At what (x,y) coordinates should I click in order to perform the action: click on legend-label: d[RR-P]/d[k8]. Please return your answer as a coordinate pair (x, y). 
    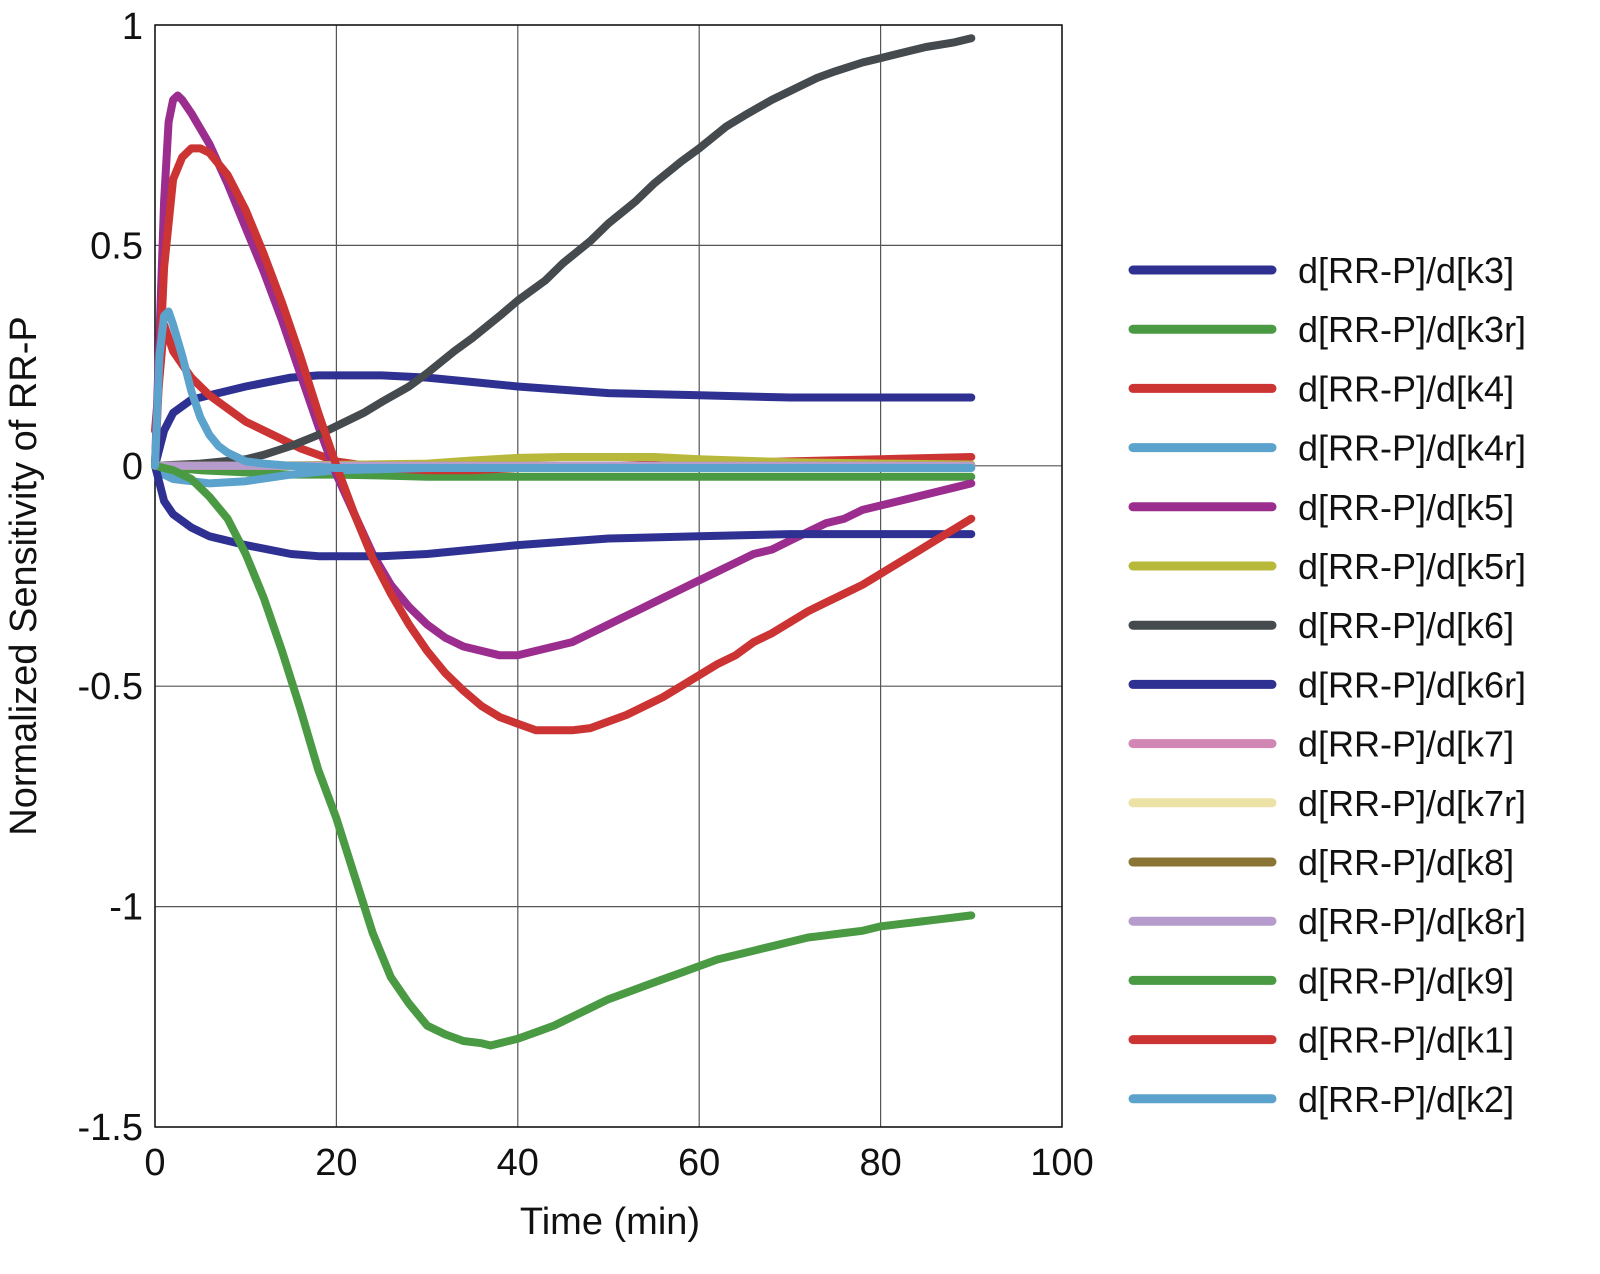
    Looking at the image, I should click on (1406, 862).